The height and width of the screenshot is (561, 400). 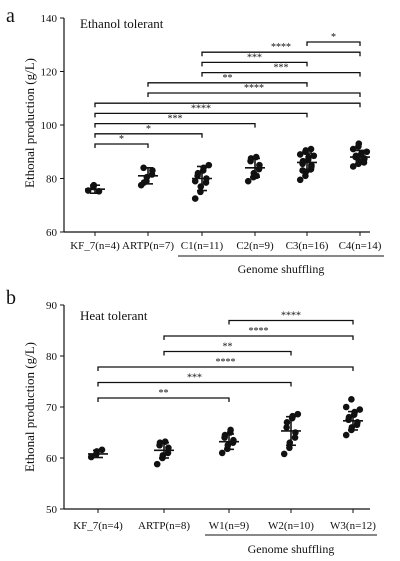 What do you see at coordinates (360, 246) in the screenshot?
I see `x-tick-label: C4(n=14)` at bounding box center [360, 246].